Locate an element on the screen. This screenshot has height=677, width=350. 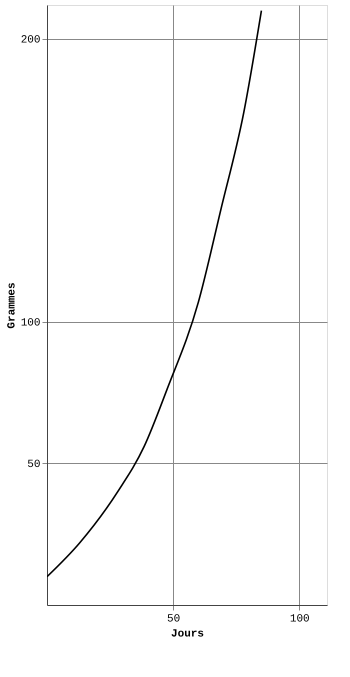
x-axis-title: Jours is located at coordinates (187, 634).